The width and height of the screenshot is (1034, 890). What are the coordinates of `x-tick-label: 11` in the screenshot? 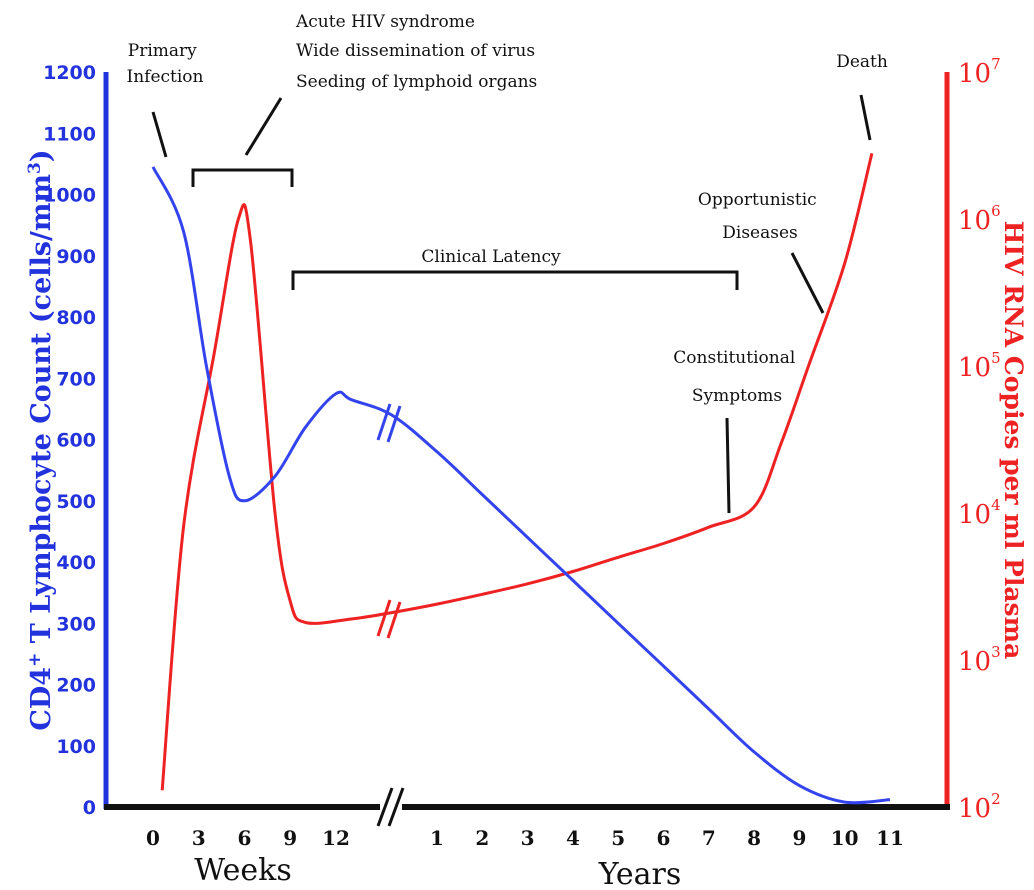 It's located at (890, 838).